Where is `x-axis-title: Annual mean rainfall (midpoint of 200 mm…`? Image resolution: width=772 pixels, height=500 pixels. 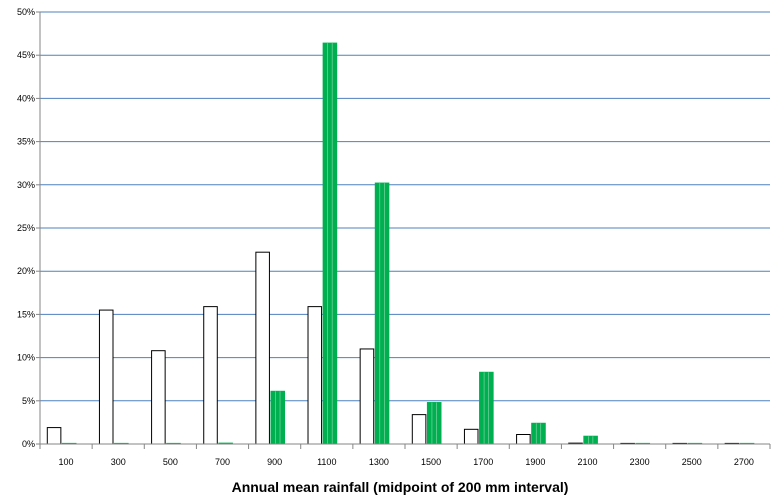 x-axis-title: Annual mean rainfall (midpoint of 200 mm… is located at coordinates (400, 487).